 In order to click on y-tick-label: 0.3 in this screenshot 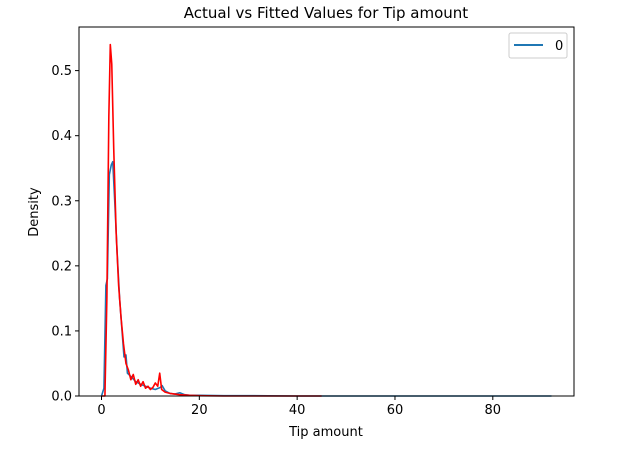, I will do `click(61, 201)`.